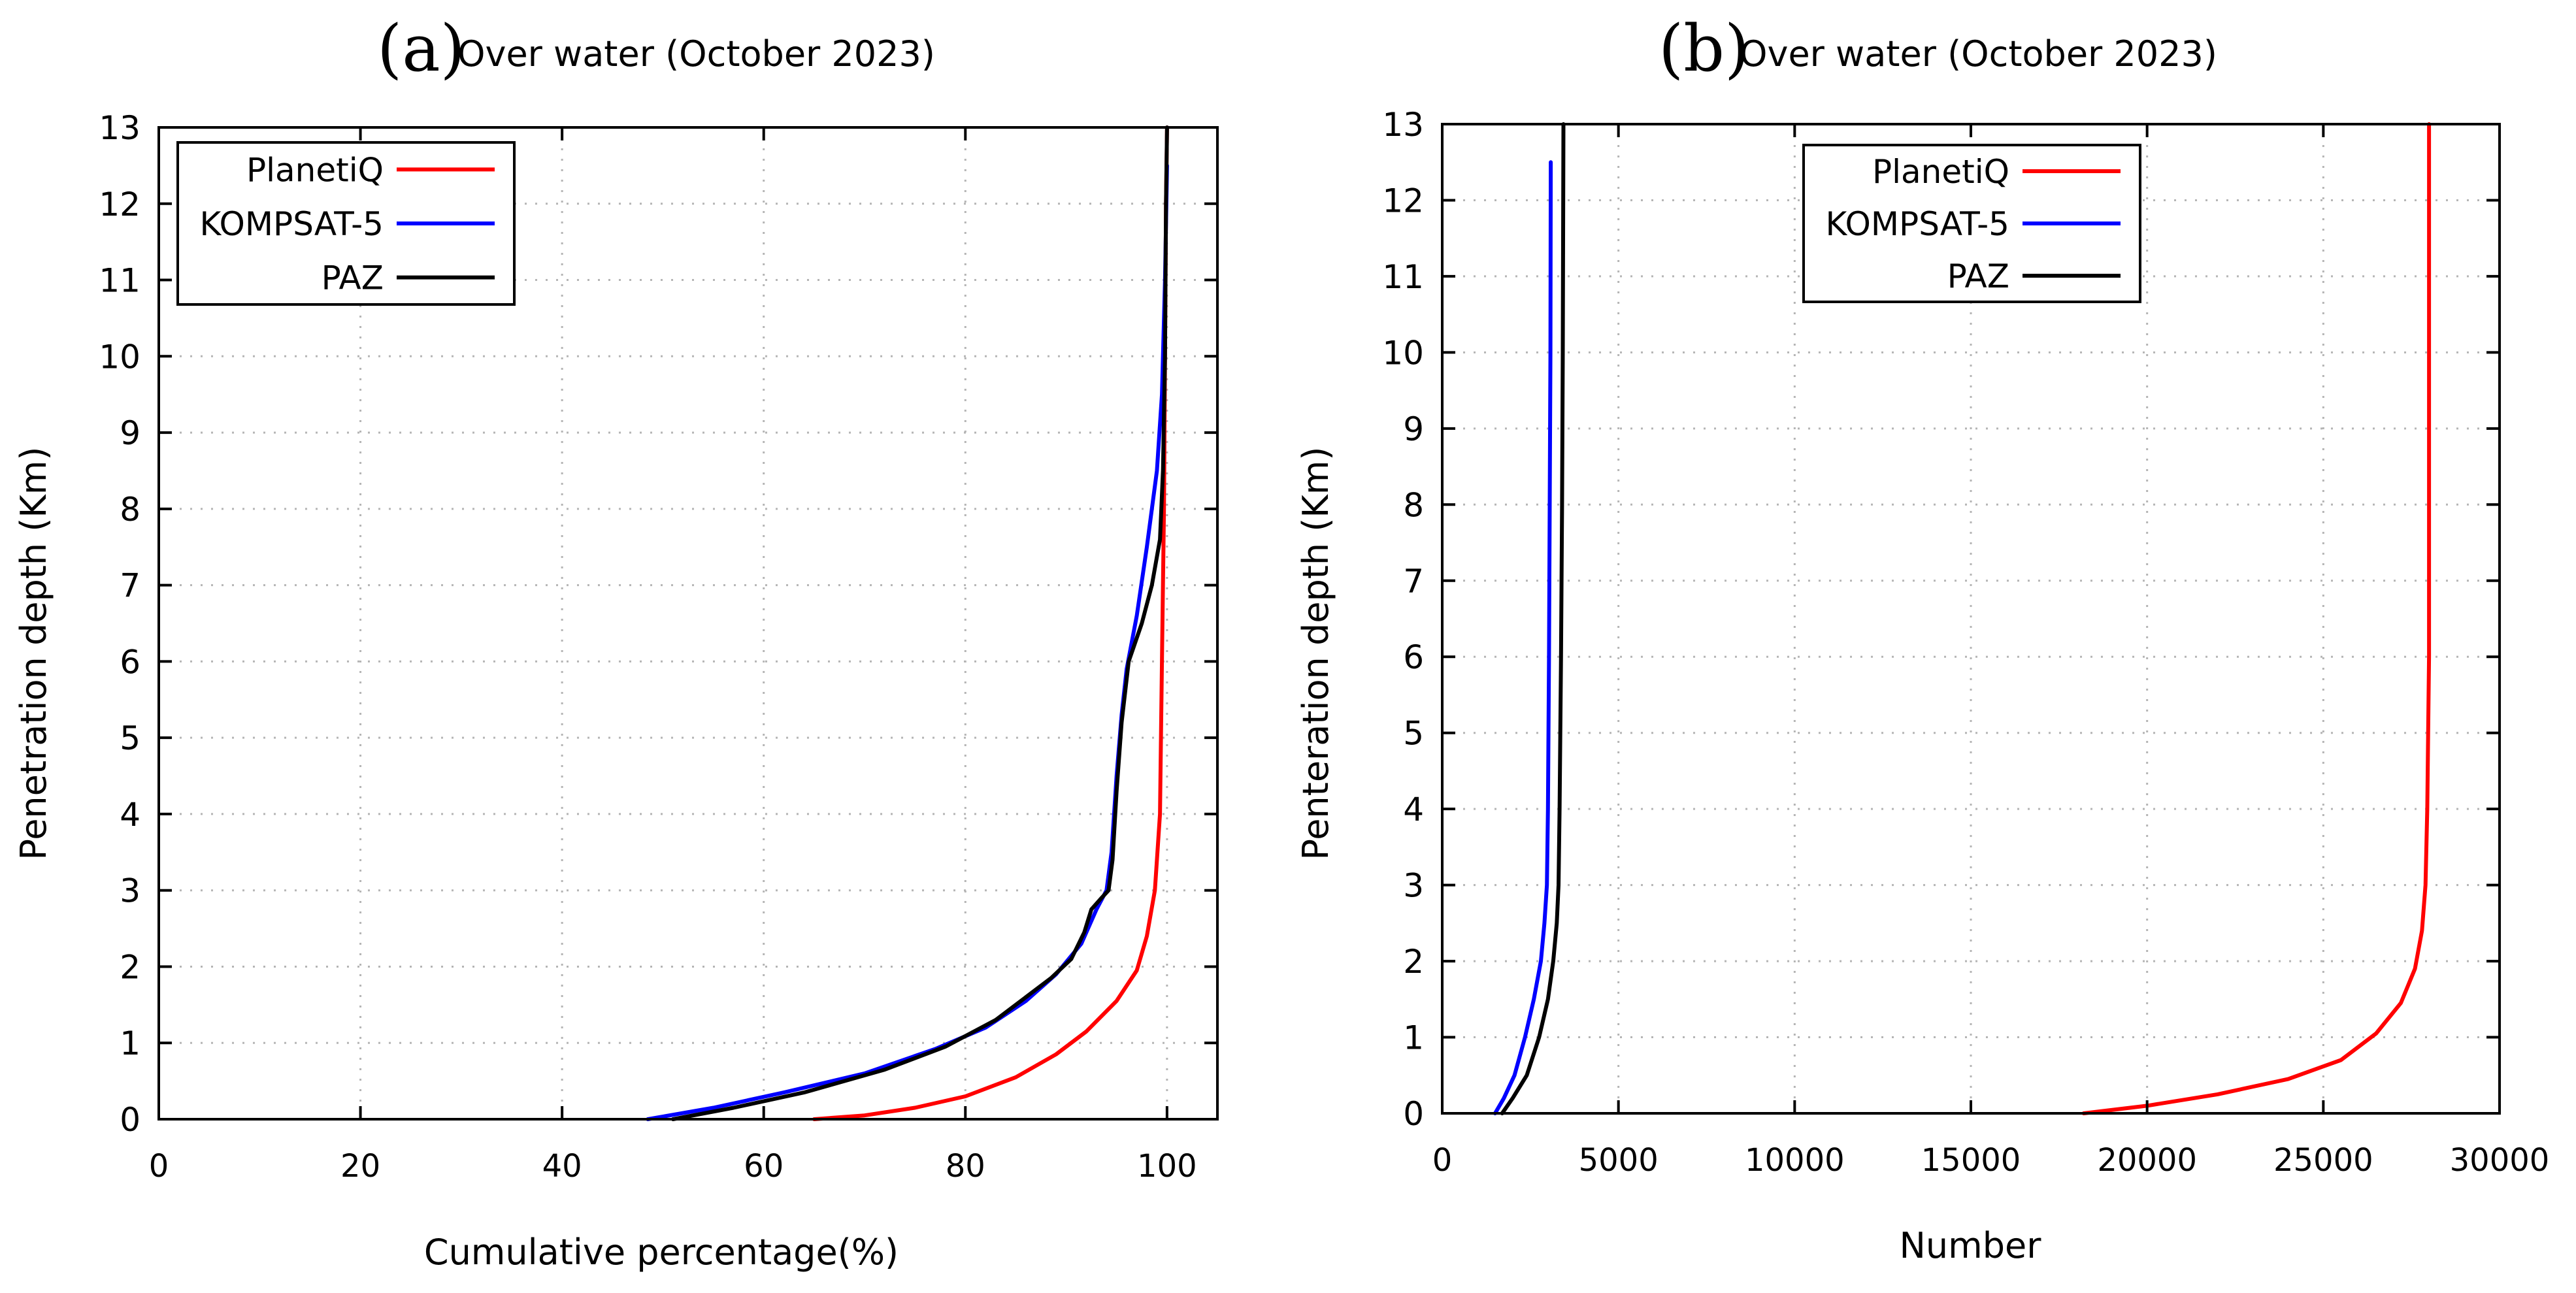 The image size is (2576, 1293). Describe the element at coordinates (1971, 1160) in the screenshot. I see `x-tick-label: 15000` at that location.